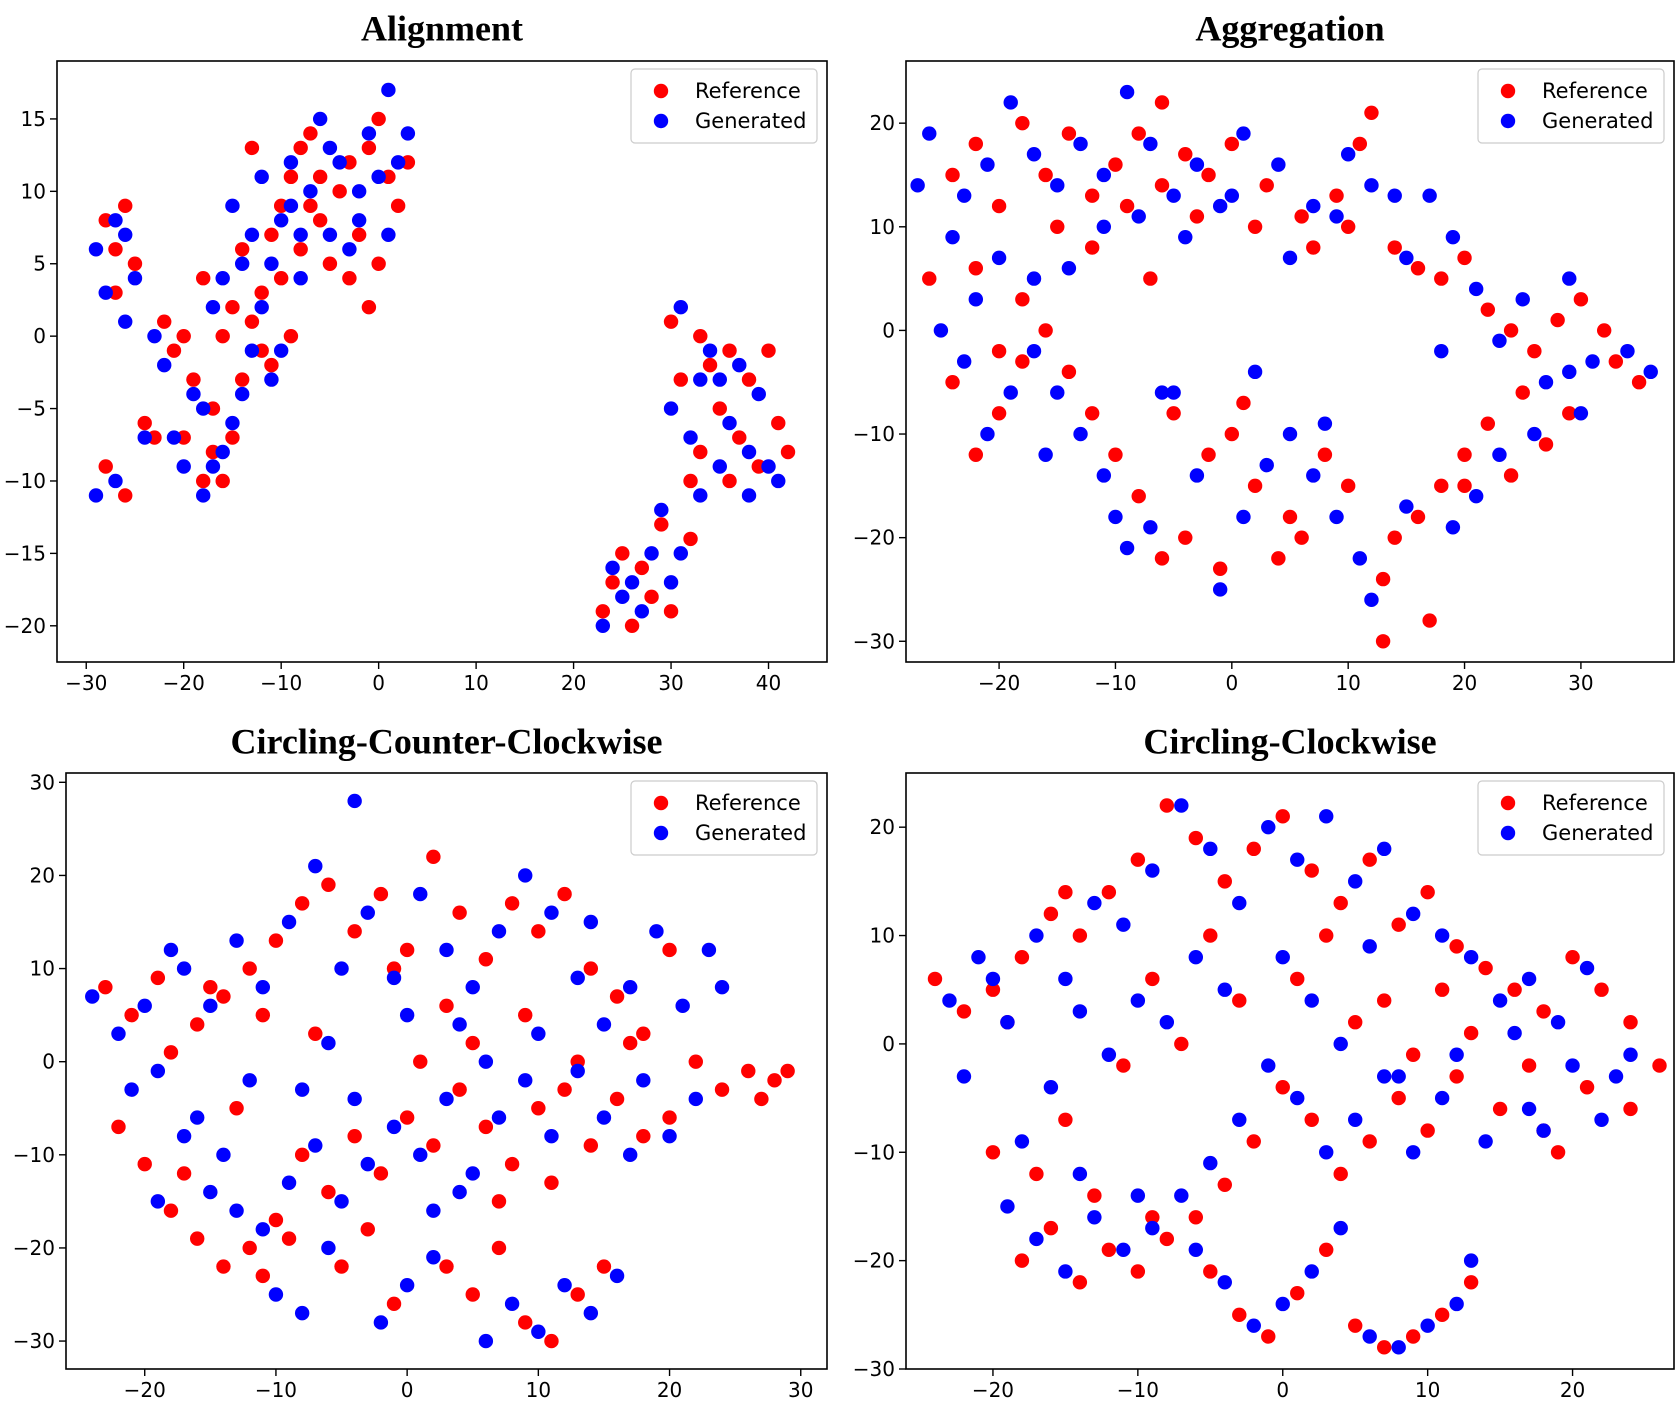 The image size is (1680, 1407). I want to click on subplot-title: Aggregation, so click(1289, 28).